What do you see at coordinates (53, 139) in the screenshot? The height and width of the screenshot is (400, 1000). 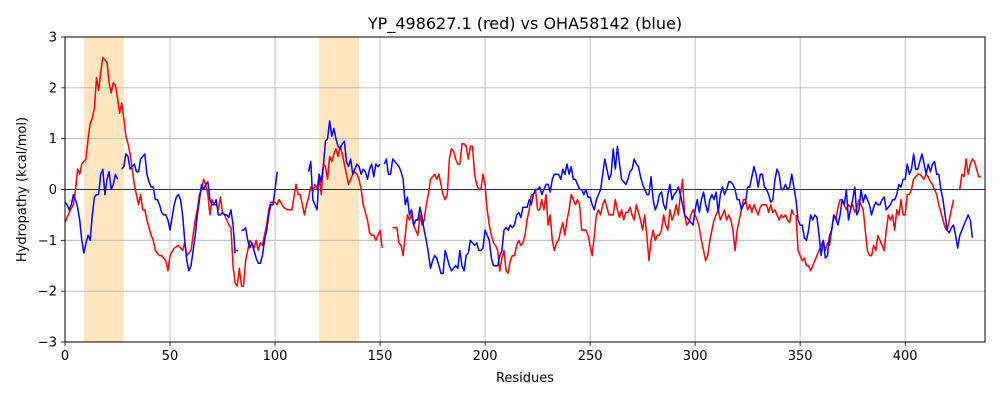 I see `y-tick-label-1: 1` at bounding box center [53, 139].